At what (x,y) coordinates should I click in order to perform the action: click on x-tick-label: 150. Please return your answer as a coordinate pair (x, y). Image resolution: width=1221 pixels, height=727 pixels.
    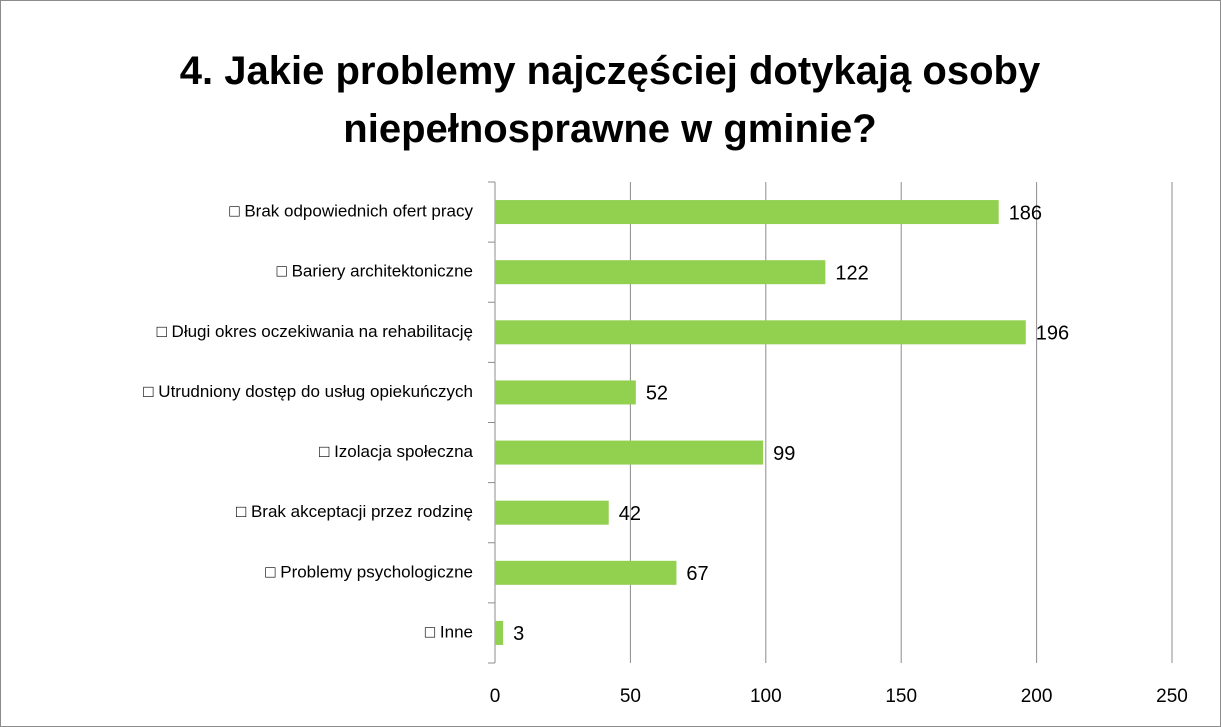
    Looking at the image, I should click on (901, 696).